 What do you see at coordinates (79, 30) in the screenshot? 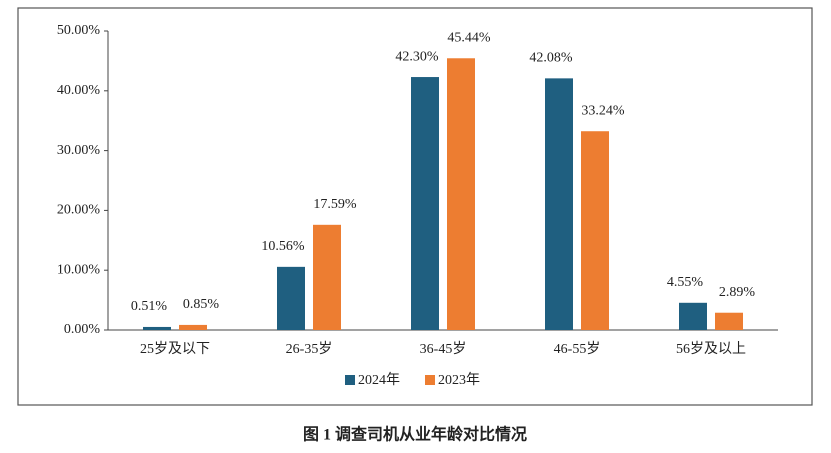
I see `y-tick-label: 50.00%` at bounding box center [79, 30].